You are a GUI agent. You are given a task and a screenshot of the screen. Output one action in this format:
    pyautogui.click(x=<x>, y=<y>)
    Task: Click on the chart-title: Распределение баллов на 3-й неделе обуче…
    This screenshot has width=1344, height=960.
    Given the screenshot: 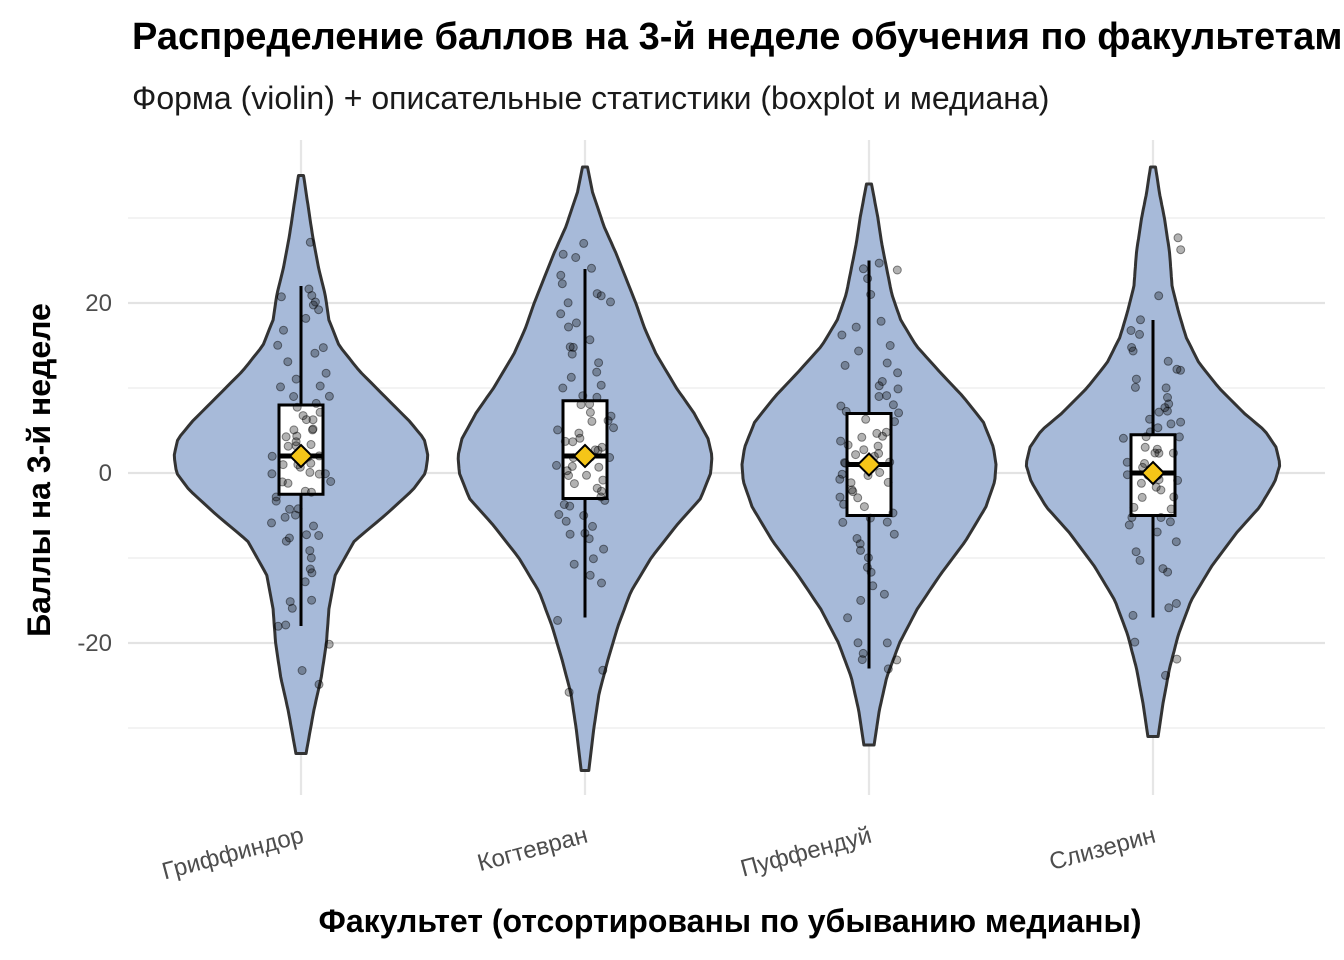 What is the action you would take?
    pyautogui.click(x=737, y=37)
    